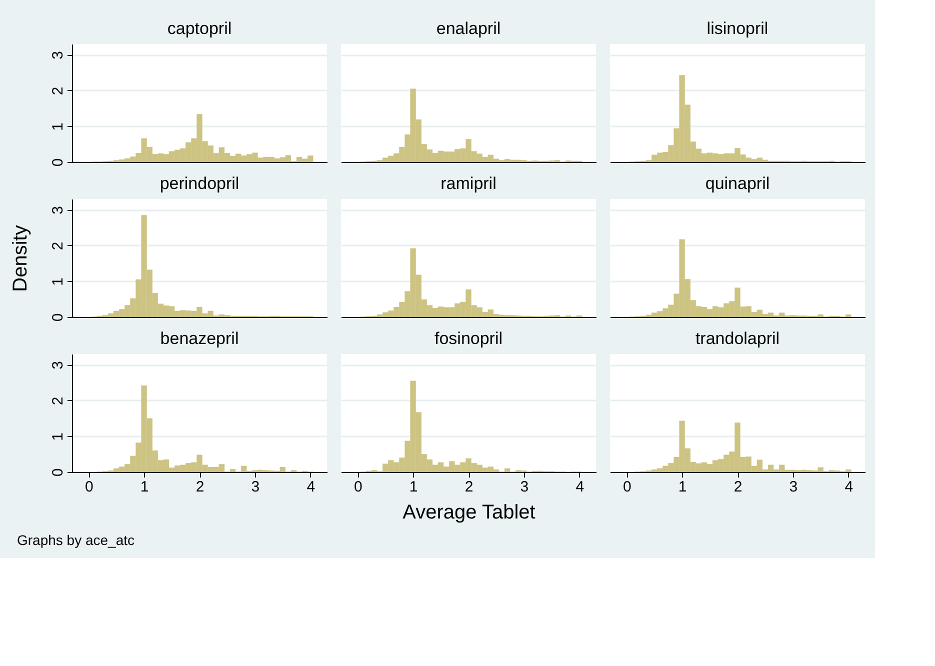  I want to click on chart-title: captopril, so click(199, 28).